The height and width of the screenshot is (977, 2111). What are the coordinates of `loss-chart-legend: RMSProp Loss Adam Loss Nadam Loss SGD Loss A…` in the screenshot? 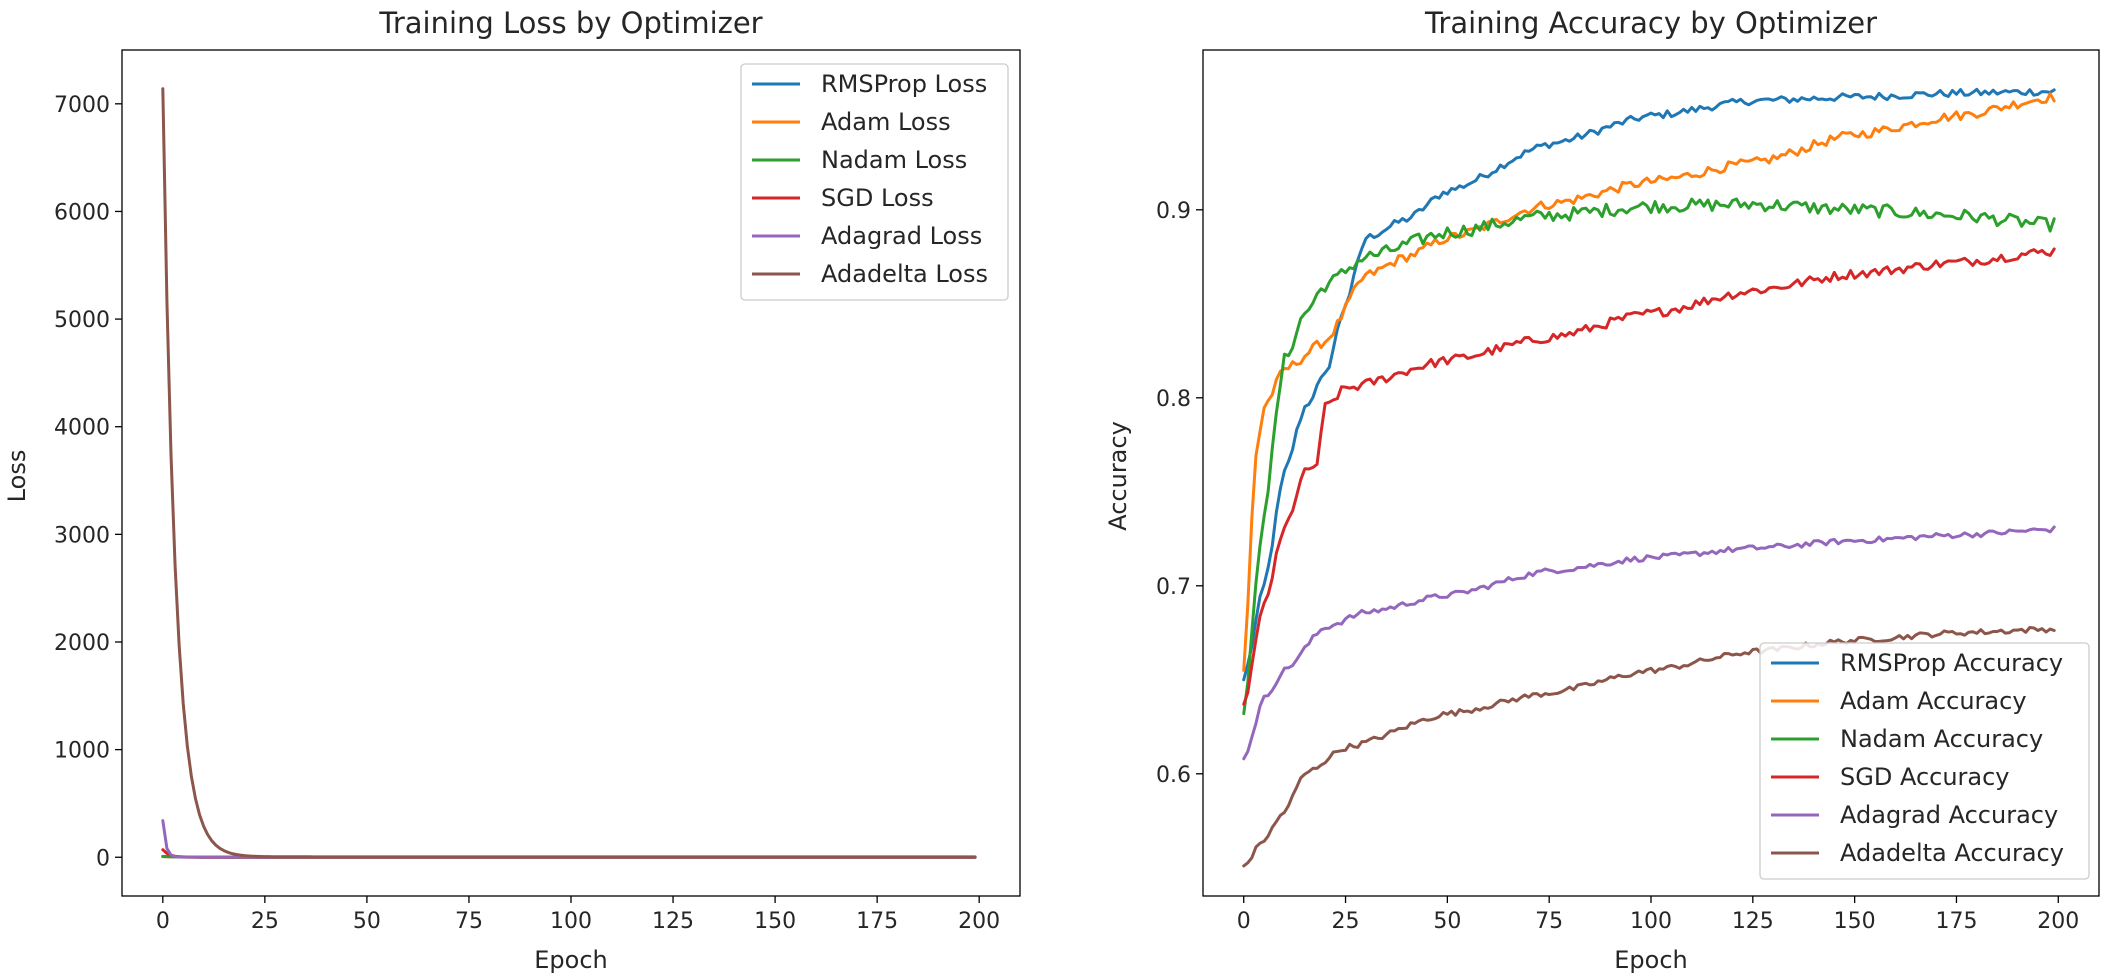 It's located at (874, 182).